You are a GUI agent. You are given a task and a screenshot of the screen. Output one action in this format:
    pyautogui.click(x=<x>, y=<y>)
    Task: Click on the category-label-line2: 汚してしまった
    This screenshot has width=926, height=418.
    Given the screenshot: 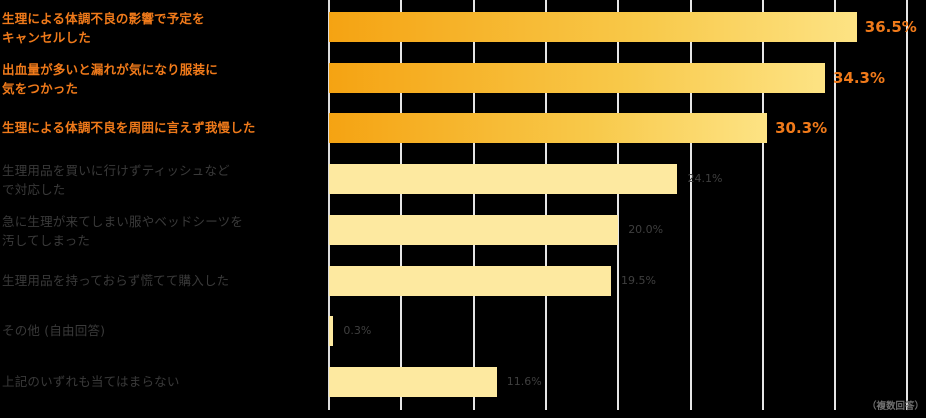 What is the action you would take?
    pyautogui.click(x=46, y=240)
    